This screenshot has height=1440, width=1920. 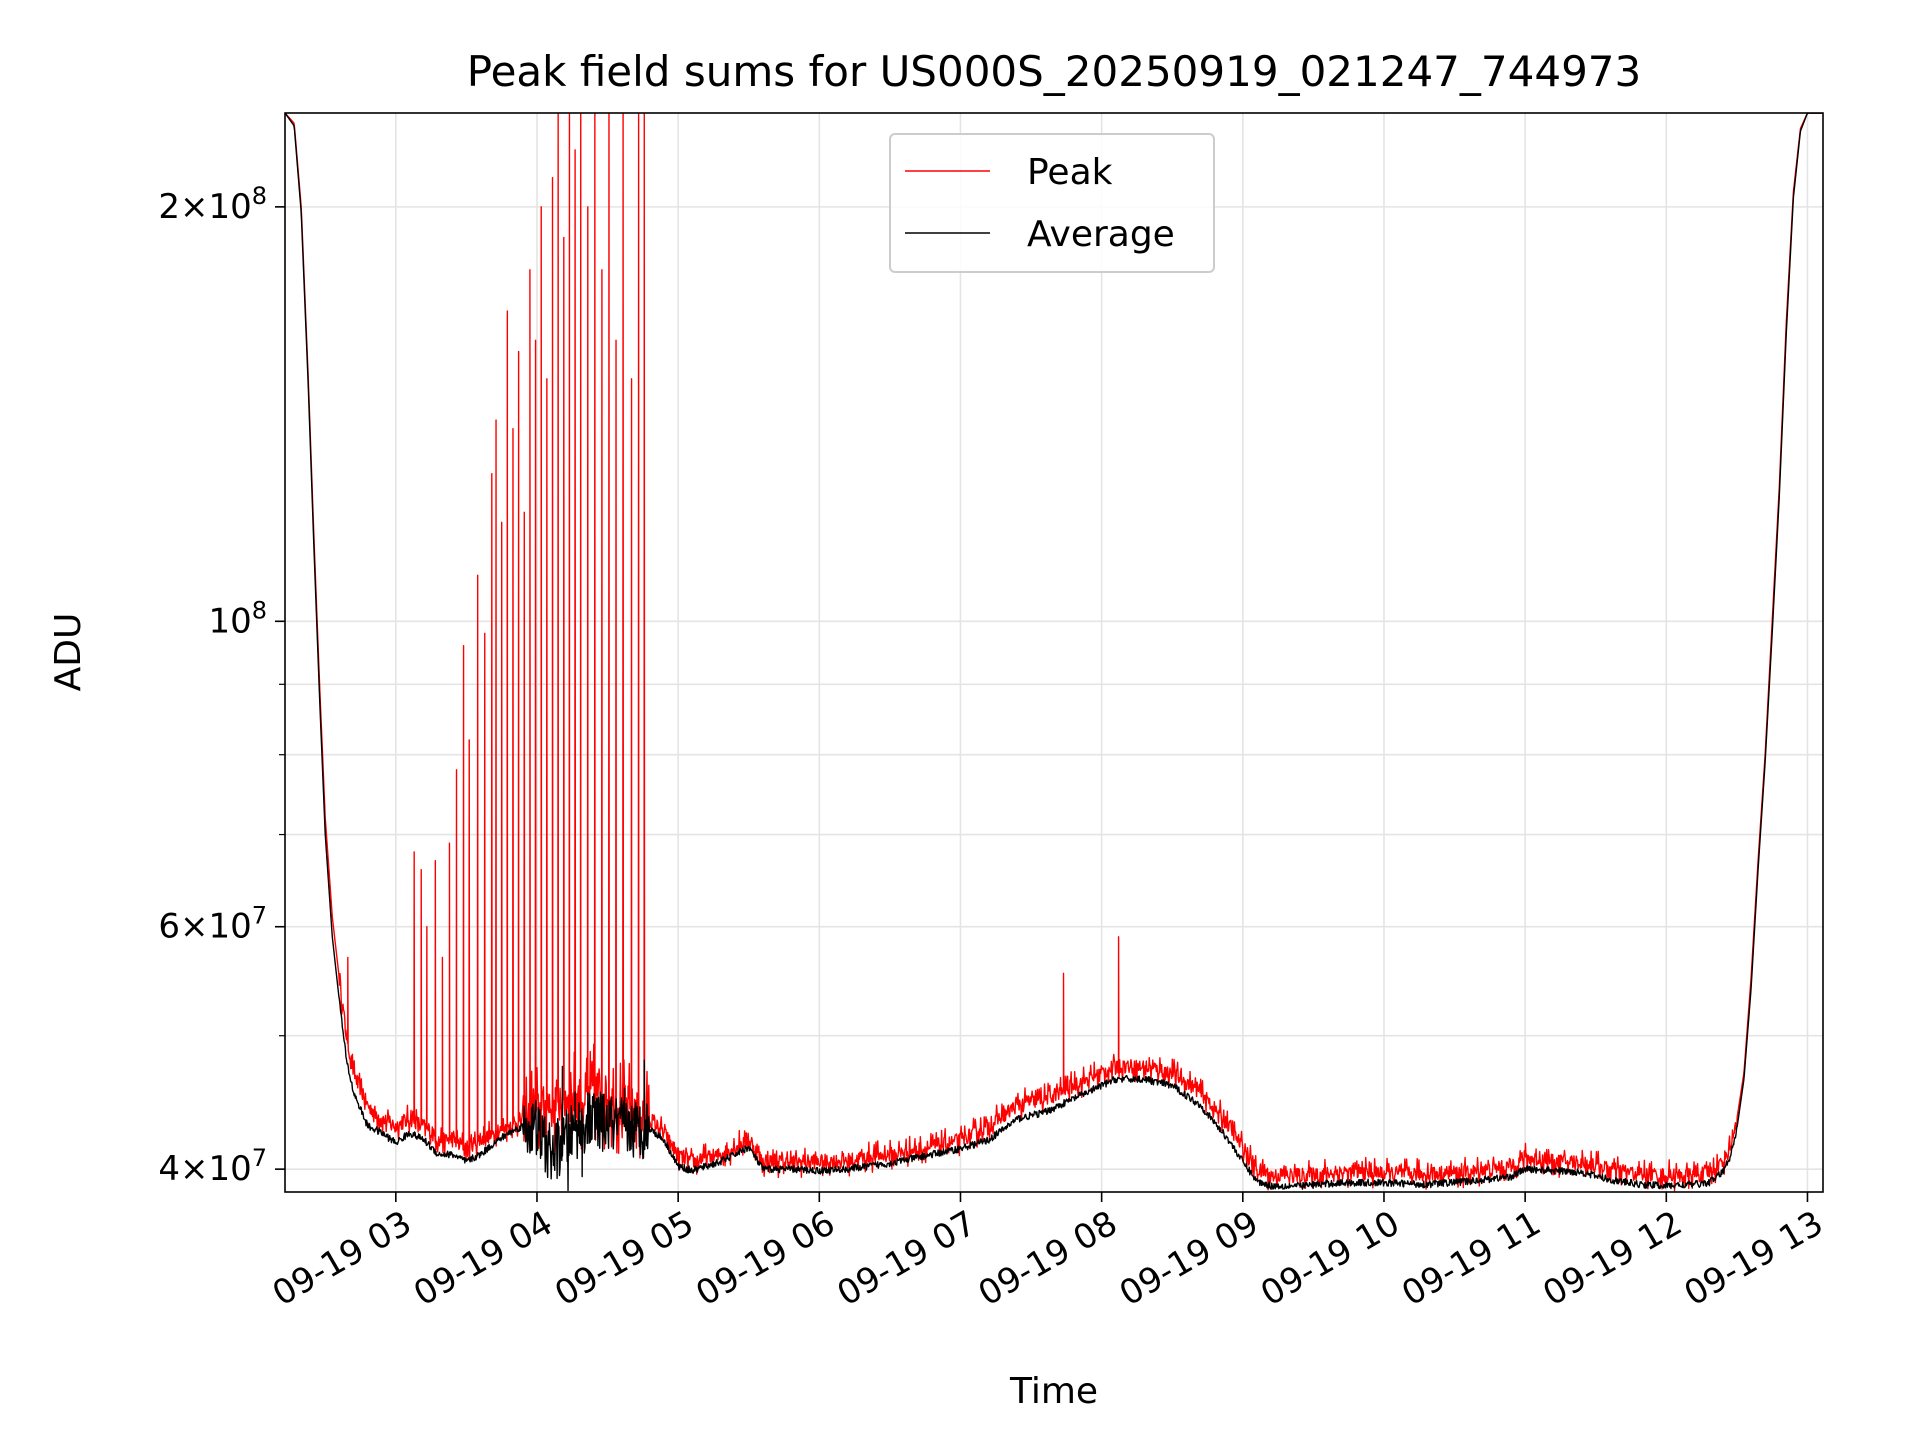 What do you see at coordinates (765, 1258) in the screenshot?
I see `x-tick-label: 09-19 06` at bounding box center [765, 1258].